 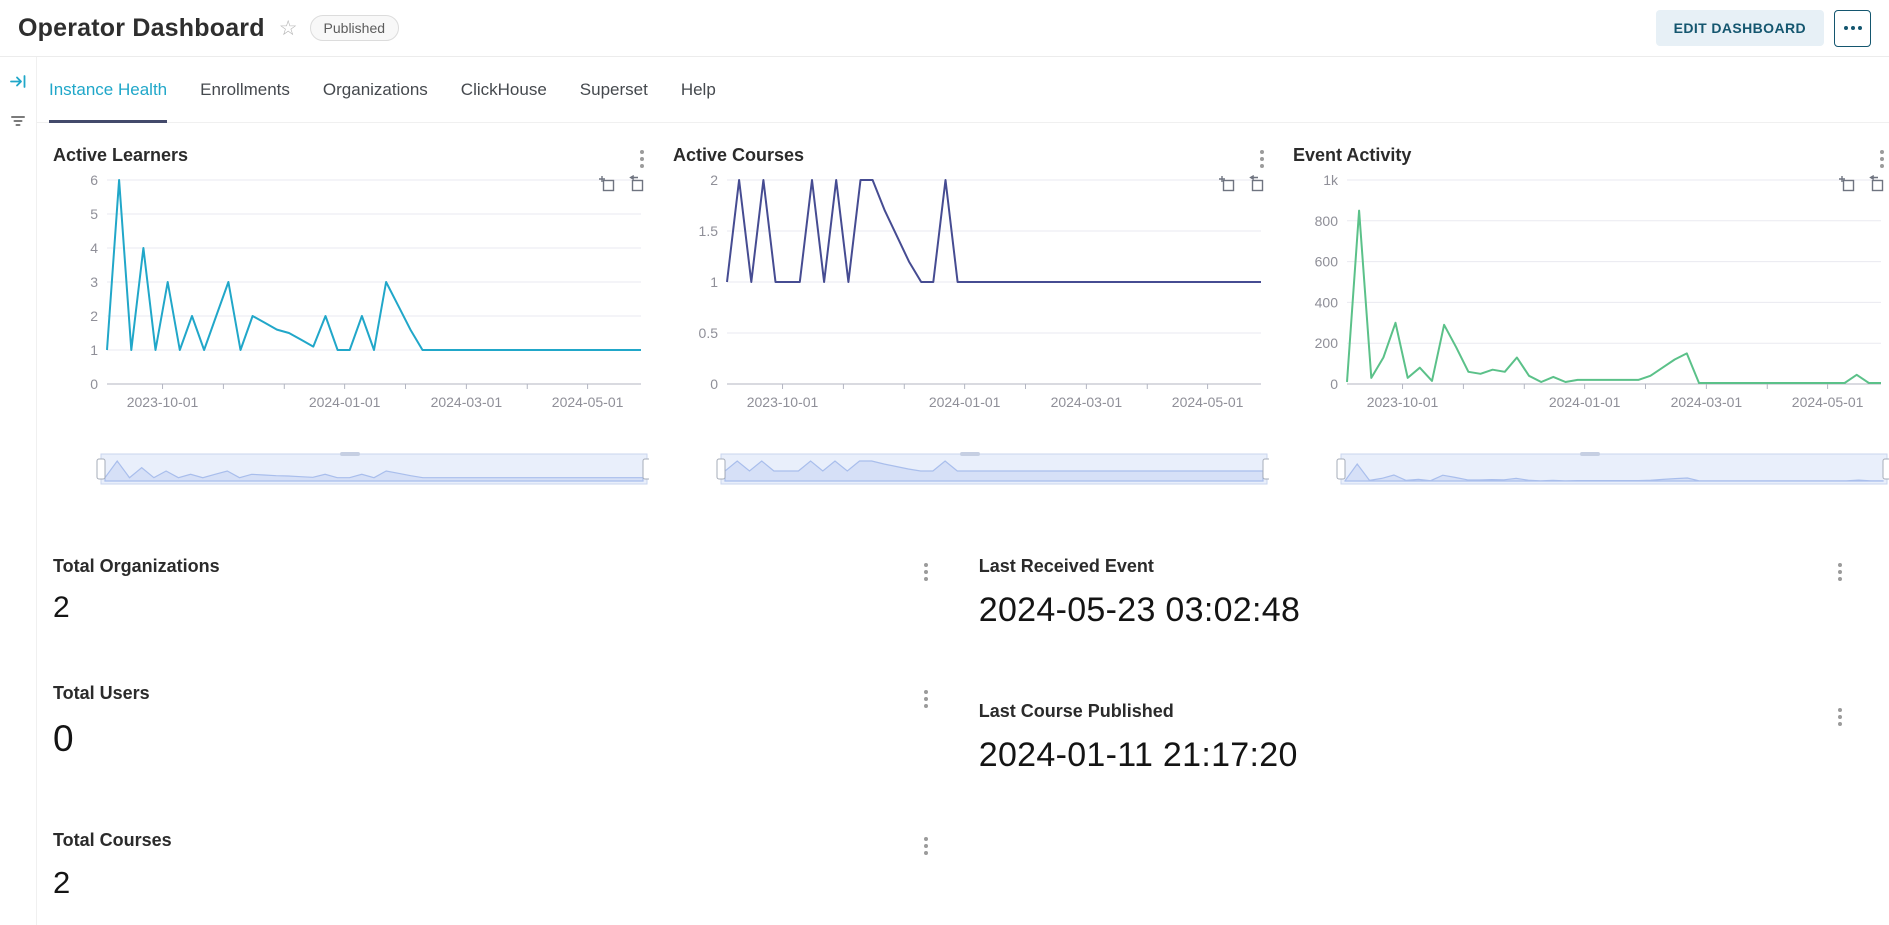 What do you see at coordinates (1739, 28) in the screenshot?
I see `edit-dashboard-button: EDIT DASHBOARD` at bounding box center [1739, 28].